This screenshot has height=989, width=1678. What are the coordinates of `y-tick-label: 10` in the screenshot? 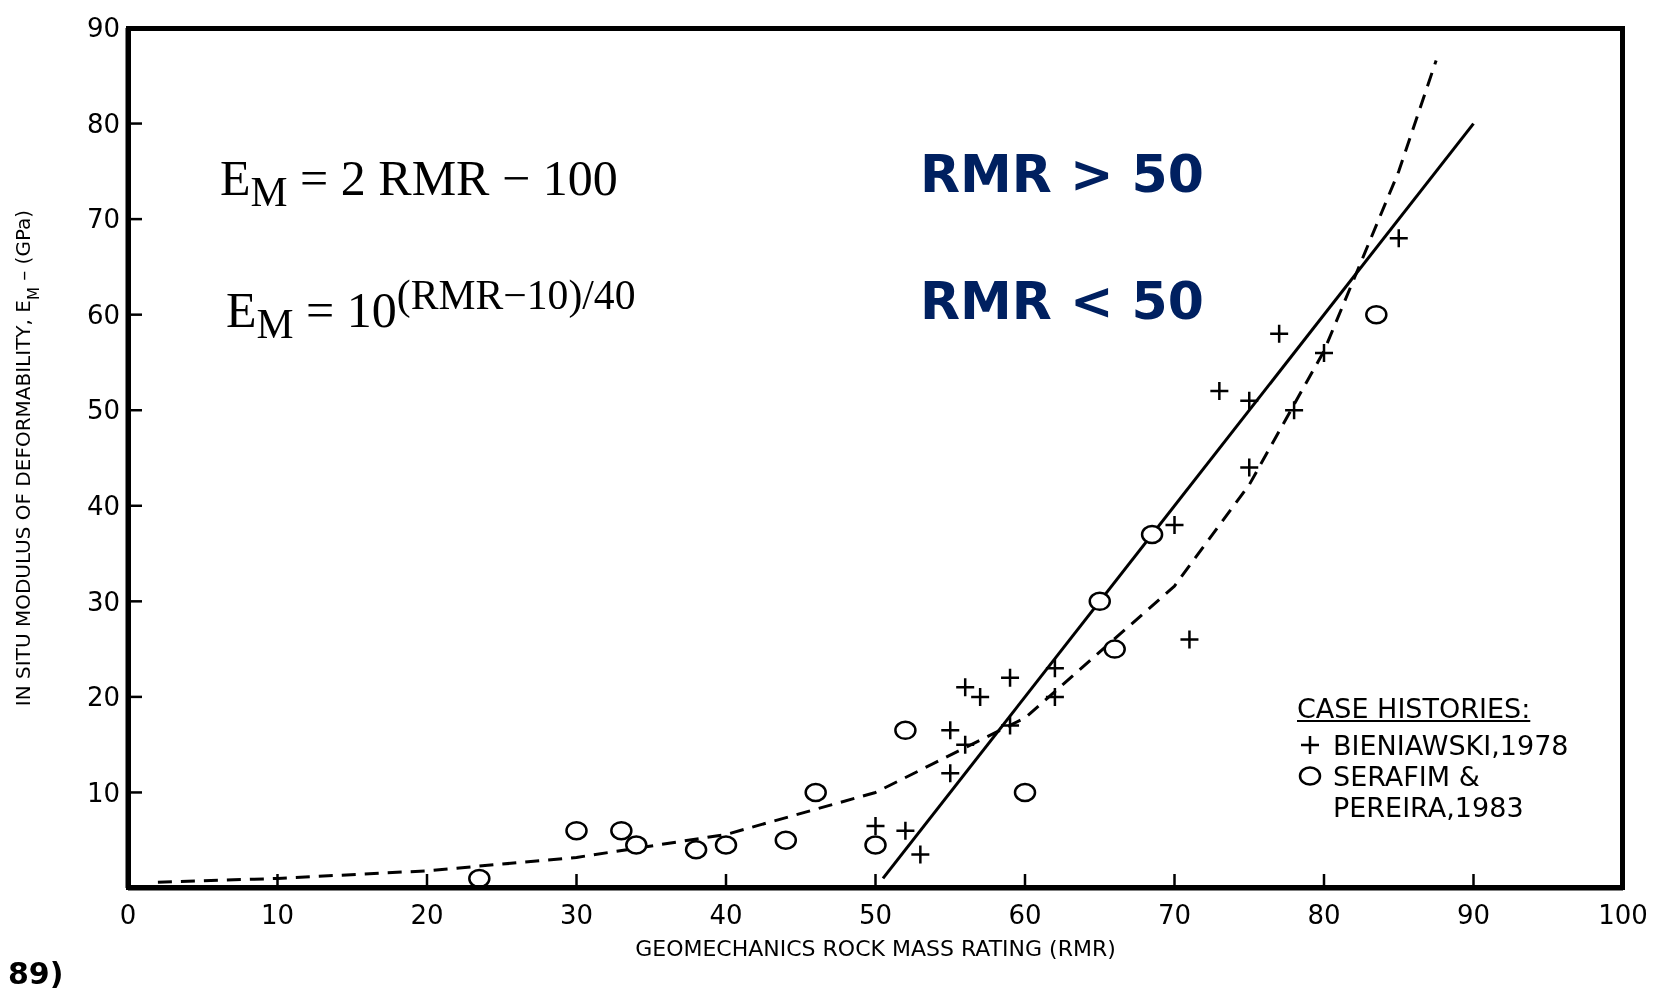 It's located at (103, 792).